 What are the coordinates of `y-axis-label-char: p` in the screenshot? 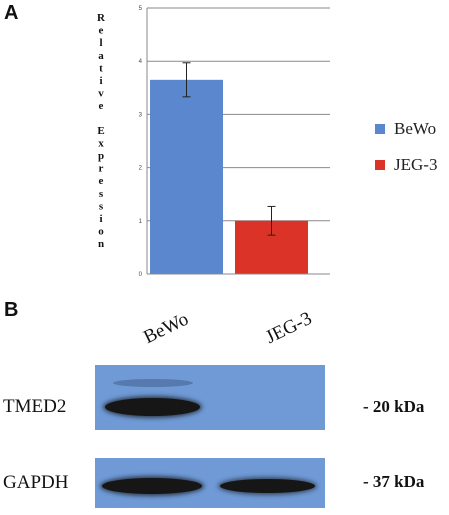 It's located at (101, 156).